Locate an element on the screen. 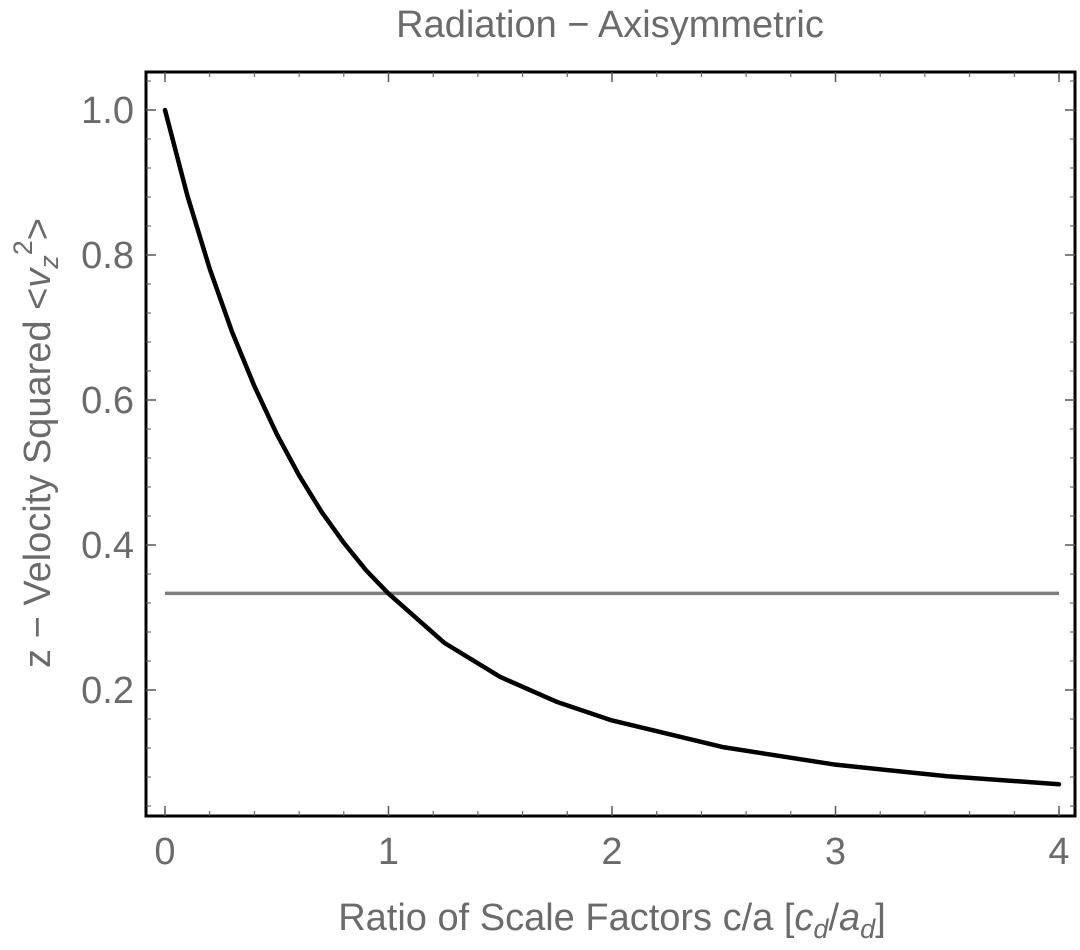  chart-title: Radiation − Axisymmetric is located at coordinates (610, 25).